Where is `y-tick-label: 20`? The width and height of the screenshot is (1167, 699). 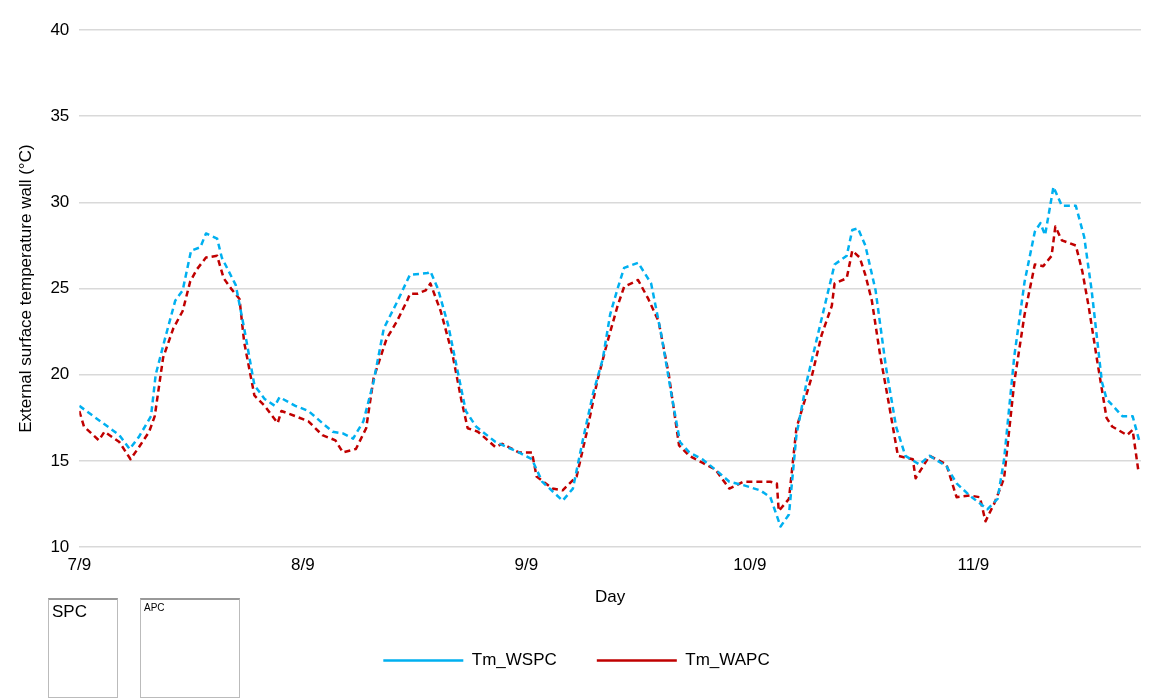
y-tick-label: 20 is located at coordinates (60, 374).